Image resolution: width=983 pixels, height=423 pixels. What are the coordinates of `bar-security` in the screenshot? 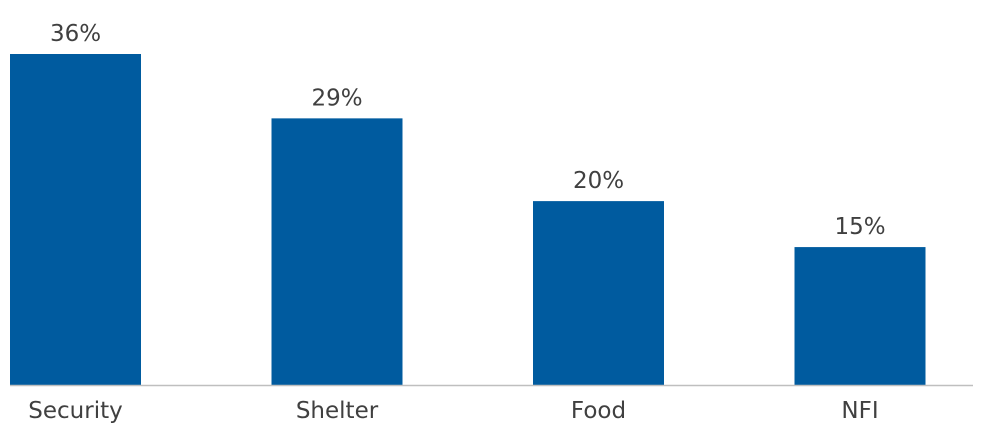 It's located at (75, 219).